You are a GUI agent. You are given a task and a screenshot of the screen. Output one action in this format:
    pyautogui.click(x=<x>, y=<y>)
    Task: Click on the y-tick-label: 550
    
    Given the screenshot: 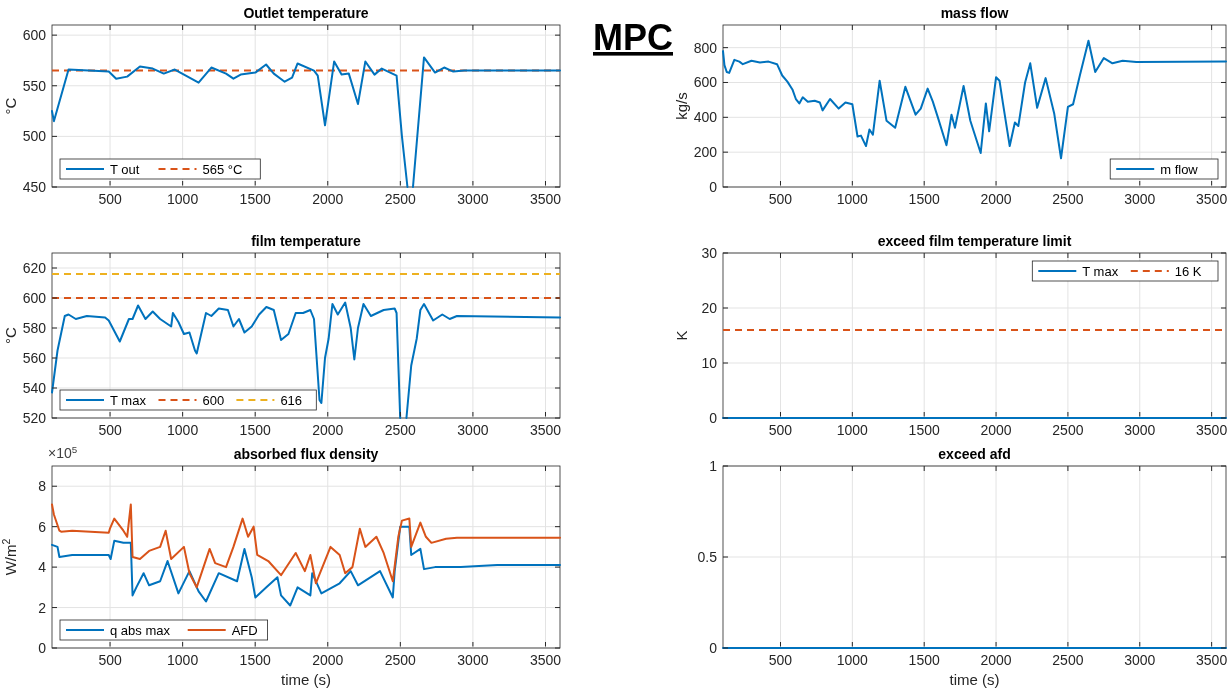 What is the action you would take?
    pyautogui.click(x=34, y=85)
    